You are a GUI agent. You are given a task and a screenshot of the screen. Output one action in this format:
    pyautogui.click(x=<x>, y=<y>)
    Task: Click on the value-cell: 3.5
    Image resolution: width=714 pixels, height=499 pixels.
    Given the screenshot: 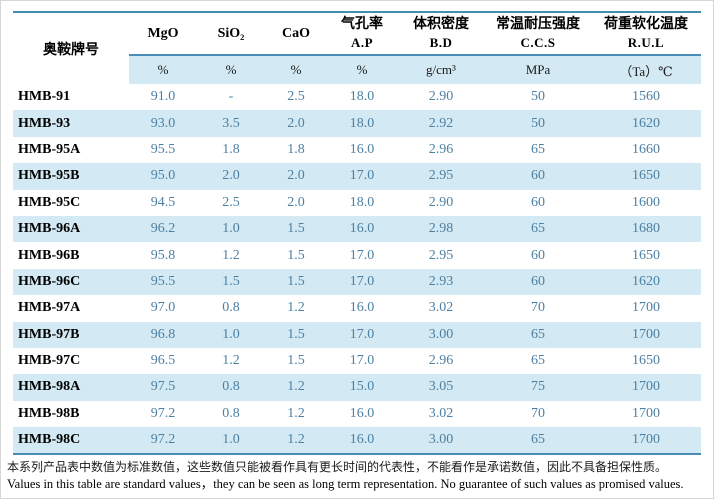 What is the action you would take?
    pyautogui.click(x=231, y=123)
    